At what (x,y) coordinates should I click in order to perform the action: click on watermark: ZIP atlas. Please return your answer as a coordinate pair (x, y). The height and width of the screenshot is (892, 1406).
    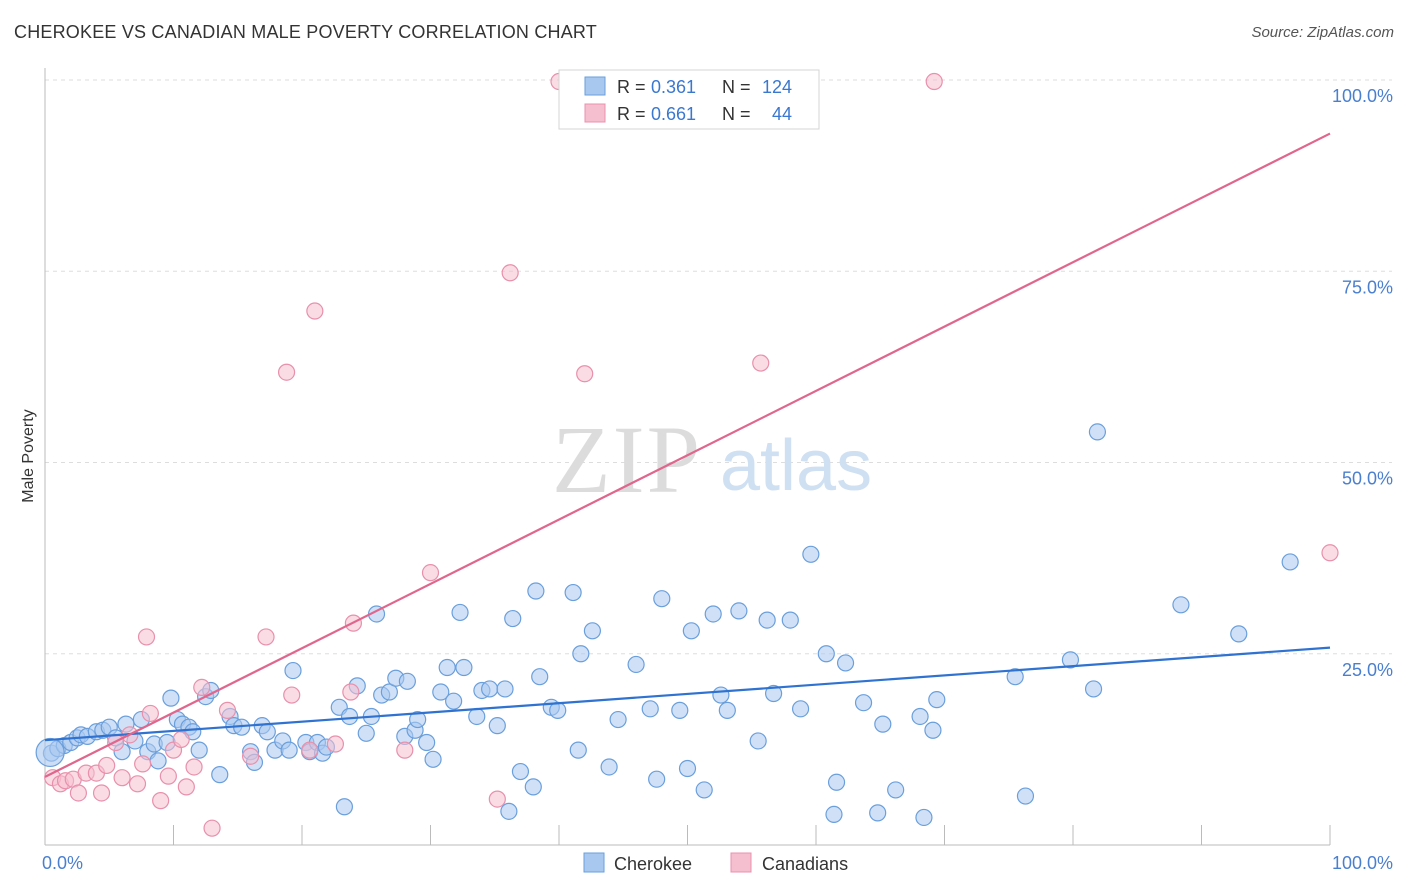
    Looking at the image, I should click on (712, 459).